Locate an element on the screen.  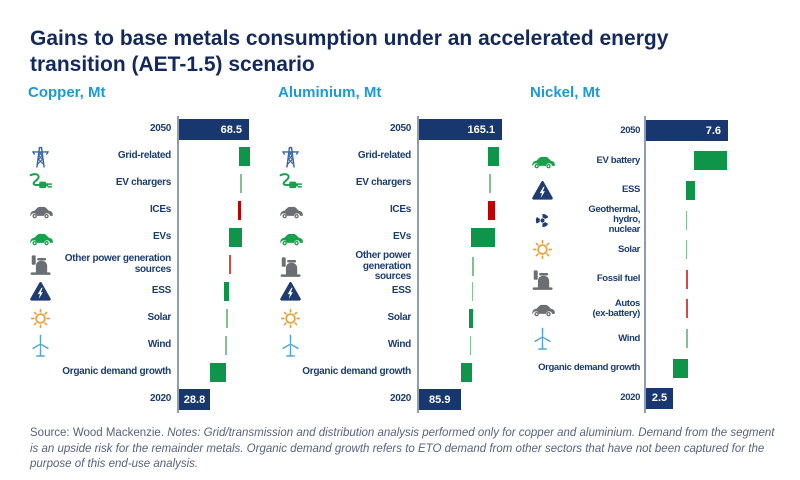
radiation-icon is located at coordinates (545, 220).